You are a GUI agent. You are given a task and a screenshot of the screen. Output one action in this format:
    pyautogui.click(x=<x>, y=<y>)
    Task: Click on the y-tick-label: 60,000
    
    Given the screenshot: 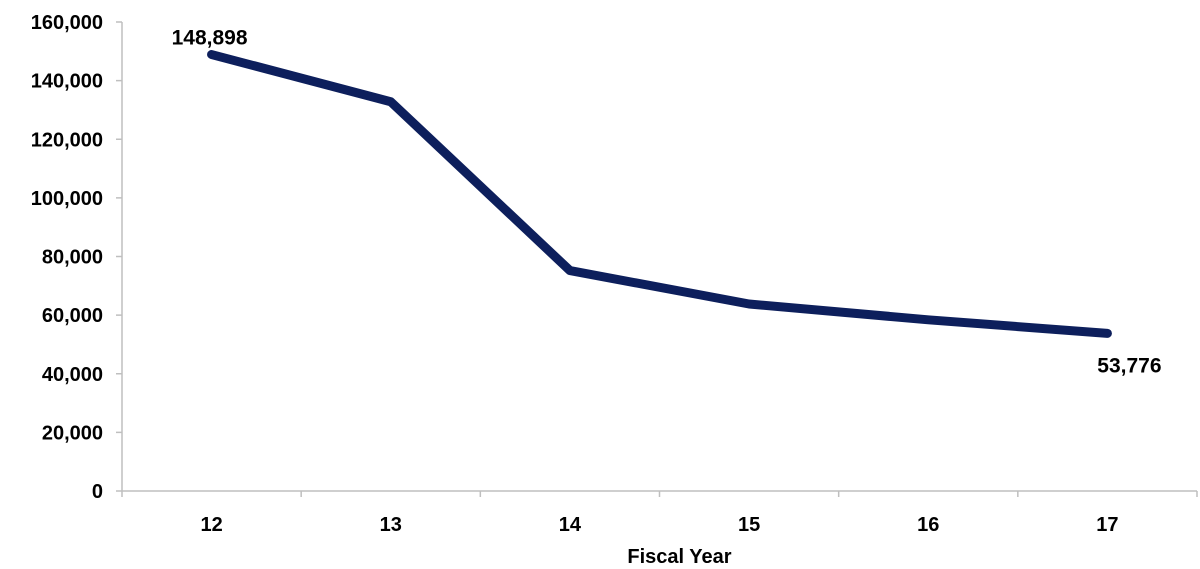 What is the action you would take?
    pyautogui.click(x=72, y=316)
    